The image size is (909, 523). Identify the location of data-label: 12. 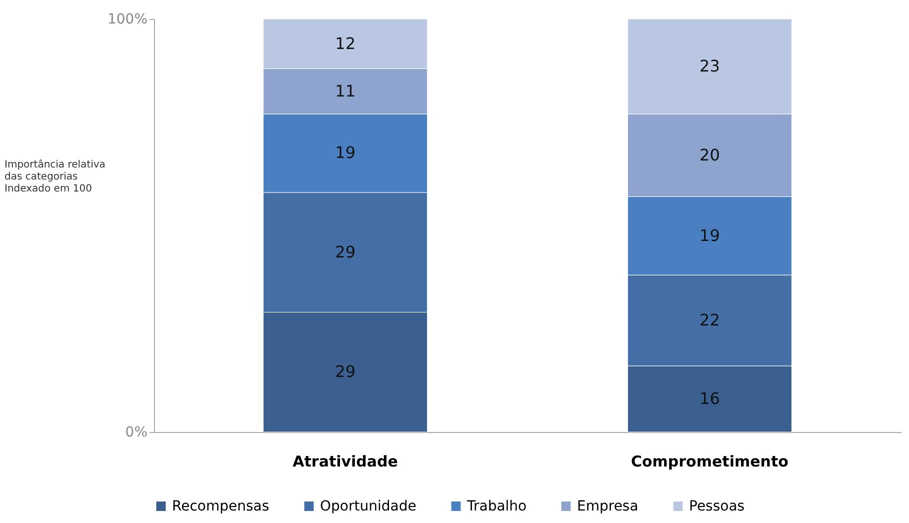
(345, 43).